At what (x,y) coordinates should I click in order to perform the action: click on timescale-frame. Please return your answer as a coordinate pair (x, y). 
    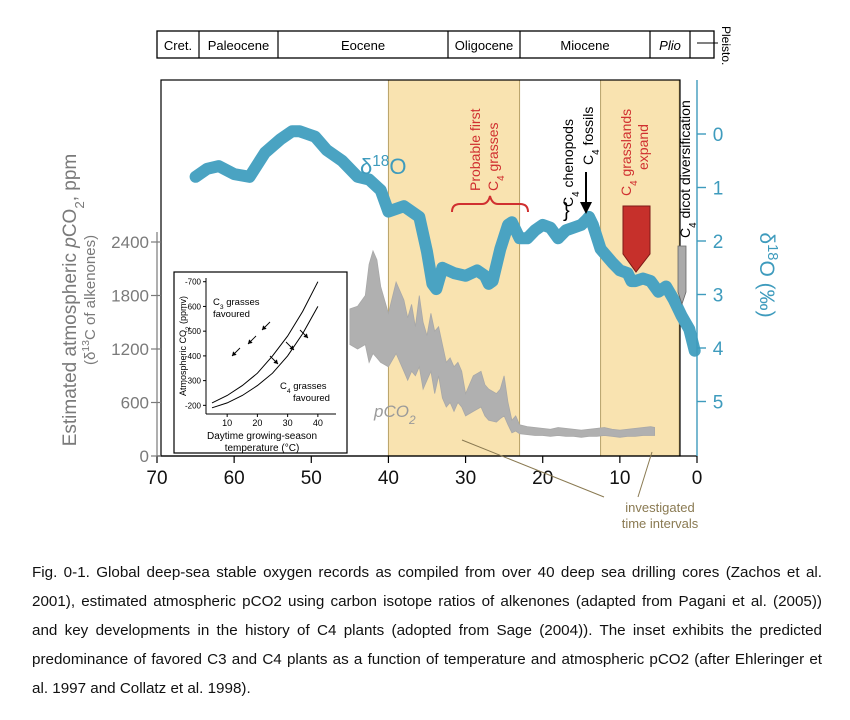
    Looking at the image, I should click on (435, 44).